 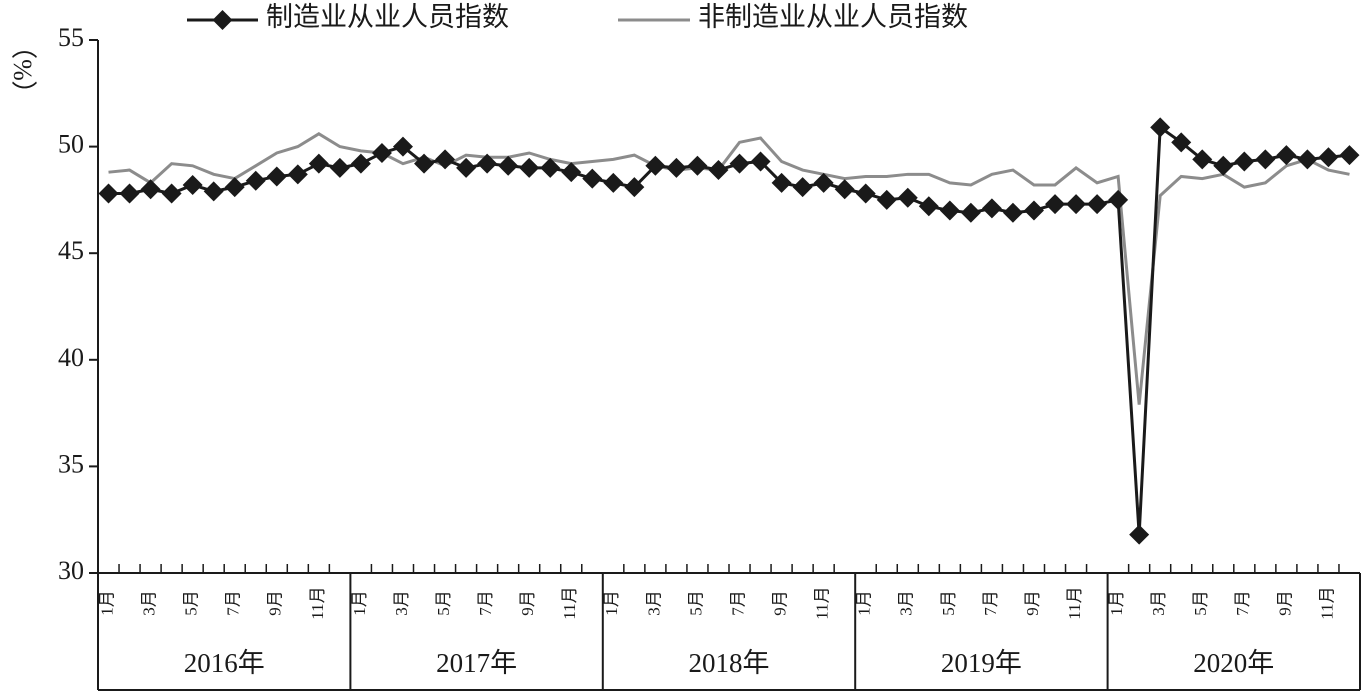 I want to click on year-label: 2018年, so click(x=729, y=663).